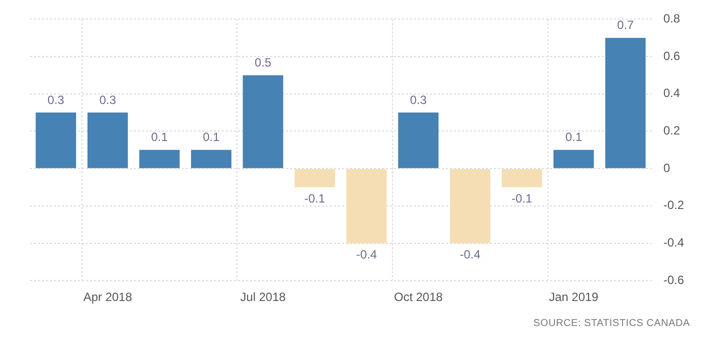  Describe the element at coordinates (263, 297) in the screenshot. I see `x-tick-label: Jul 2018` at that location.